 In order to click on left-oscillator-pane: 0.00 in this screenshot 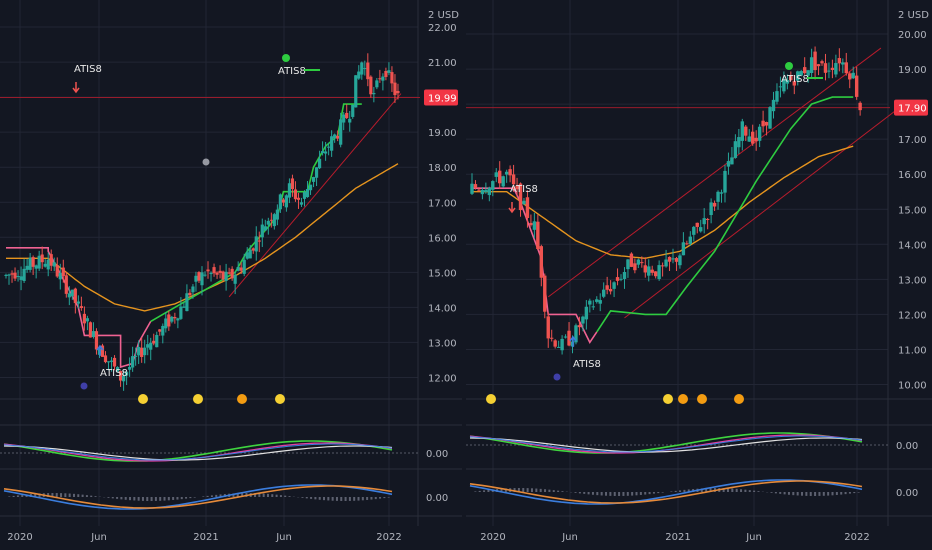, I will do `click(224, 451)`.